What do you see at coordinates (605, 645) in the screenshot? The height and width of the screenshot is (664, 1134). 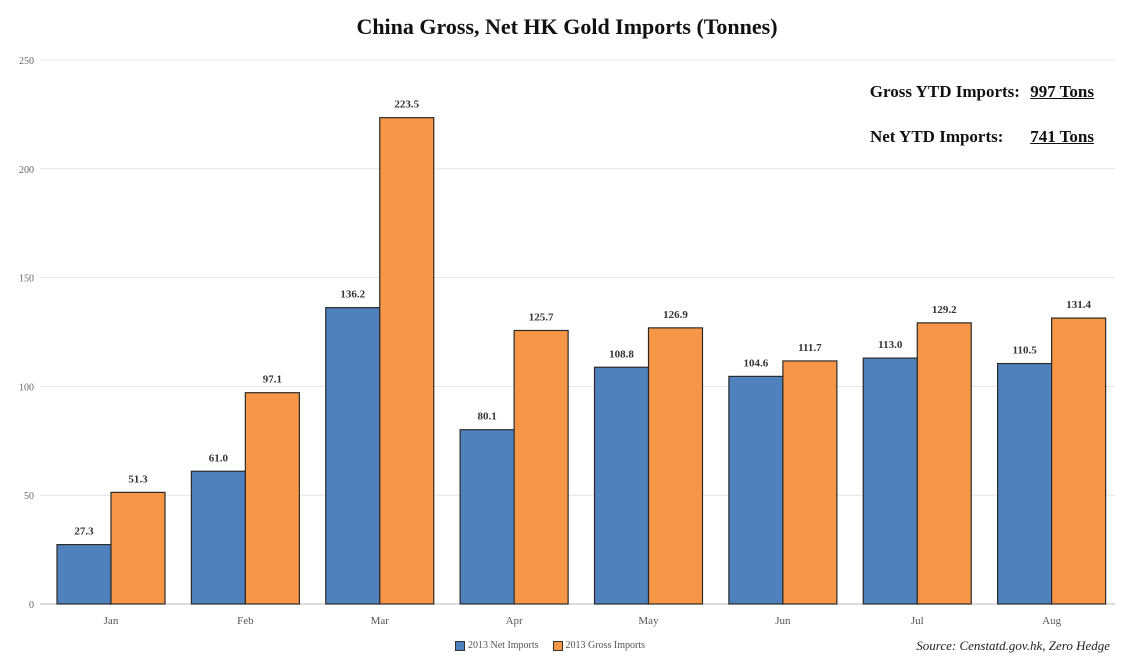 I see `legend-label-gross: 2013 Gross Imports` at bounding box center [605, 645].